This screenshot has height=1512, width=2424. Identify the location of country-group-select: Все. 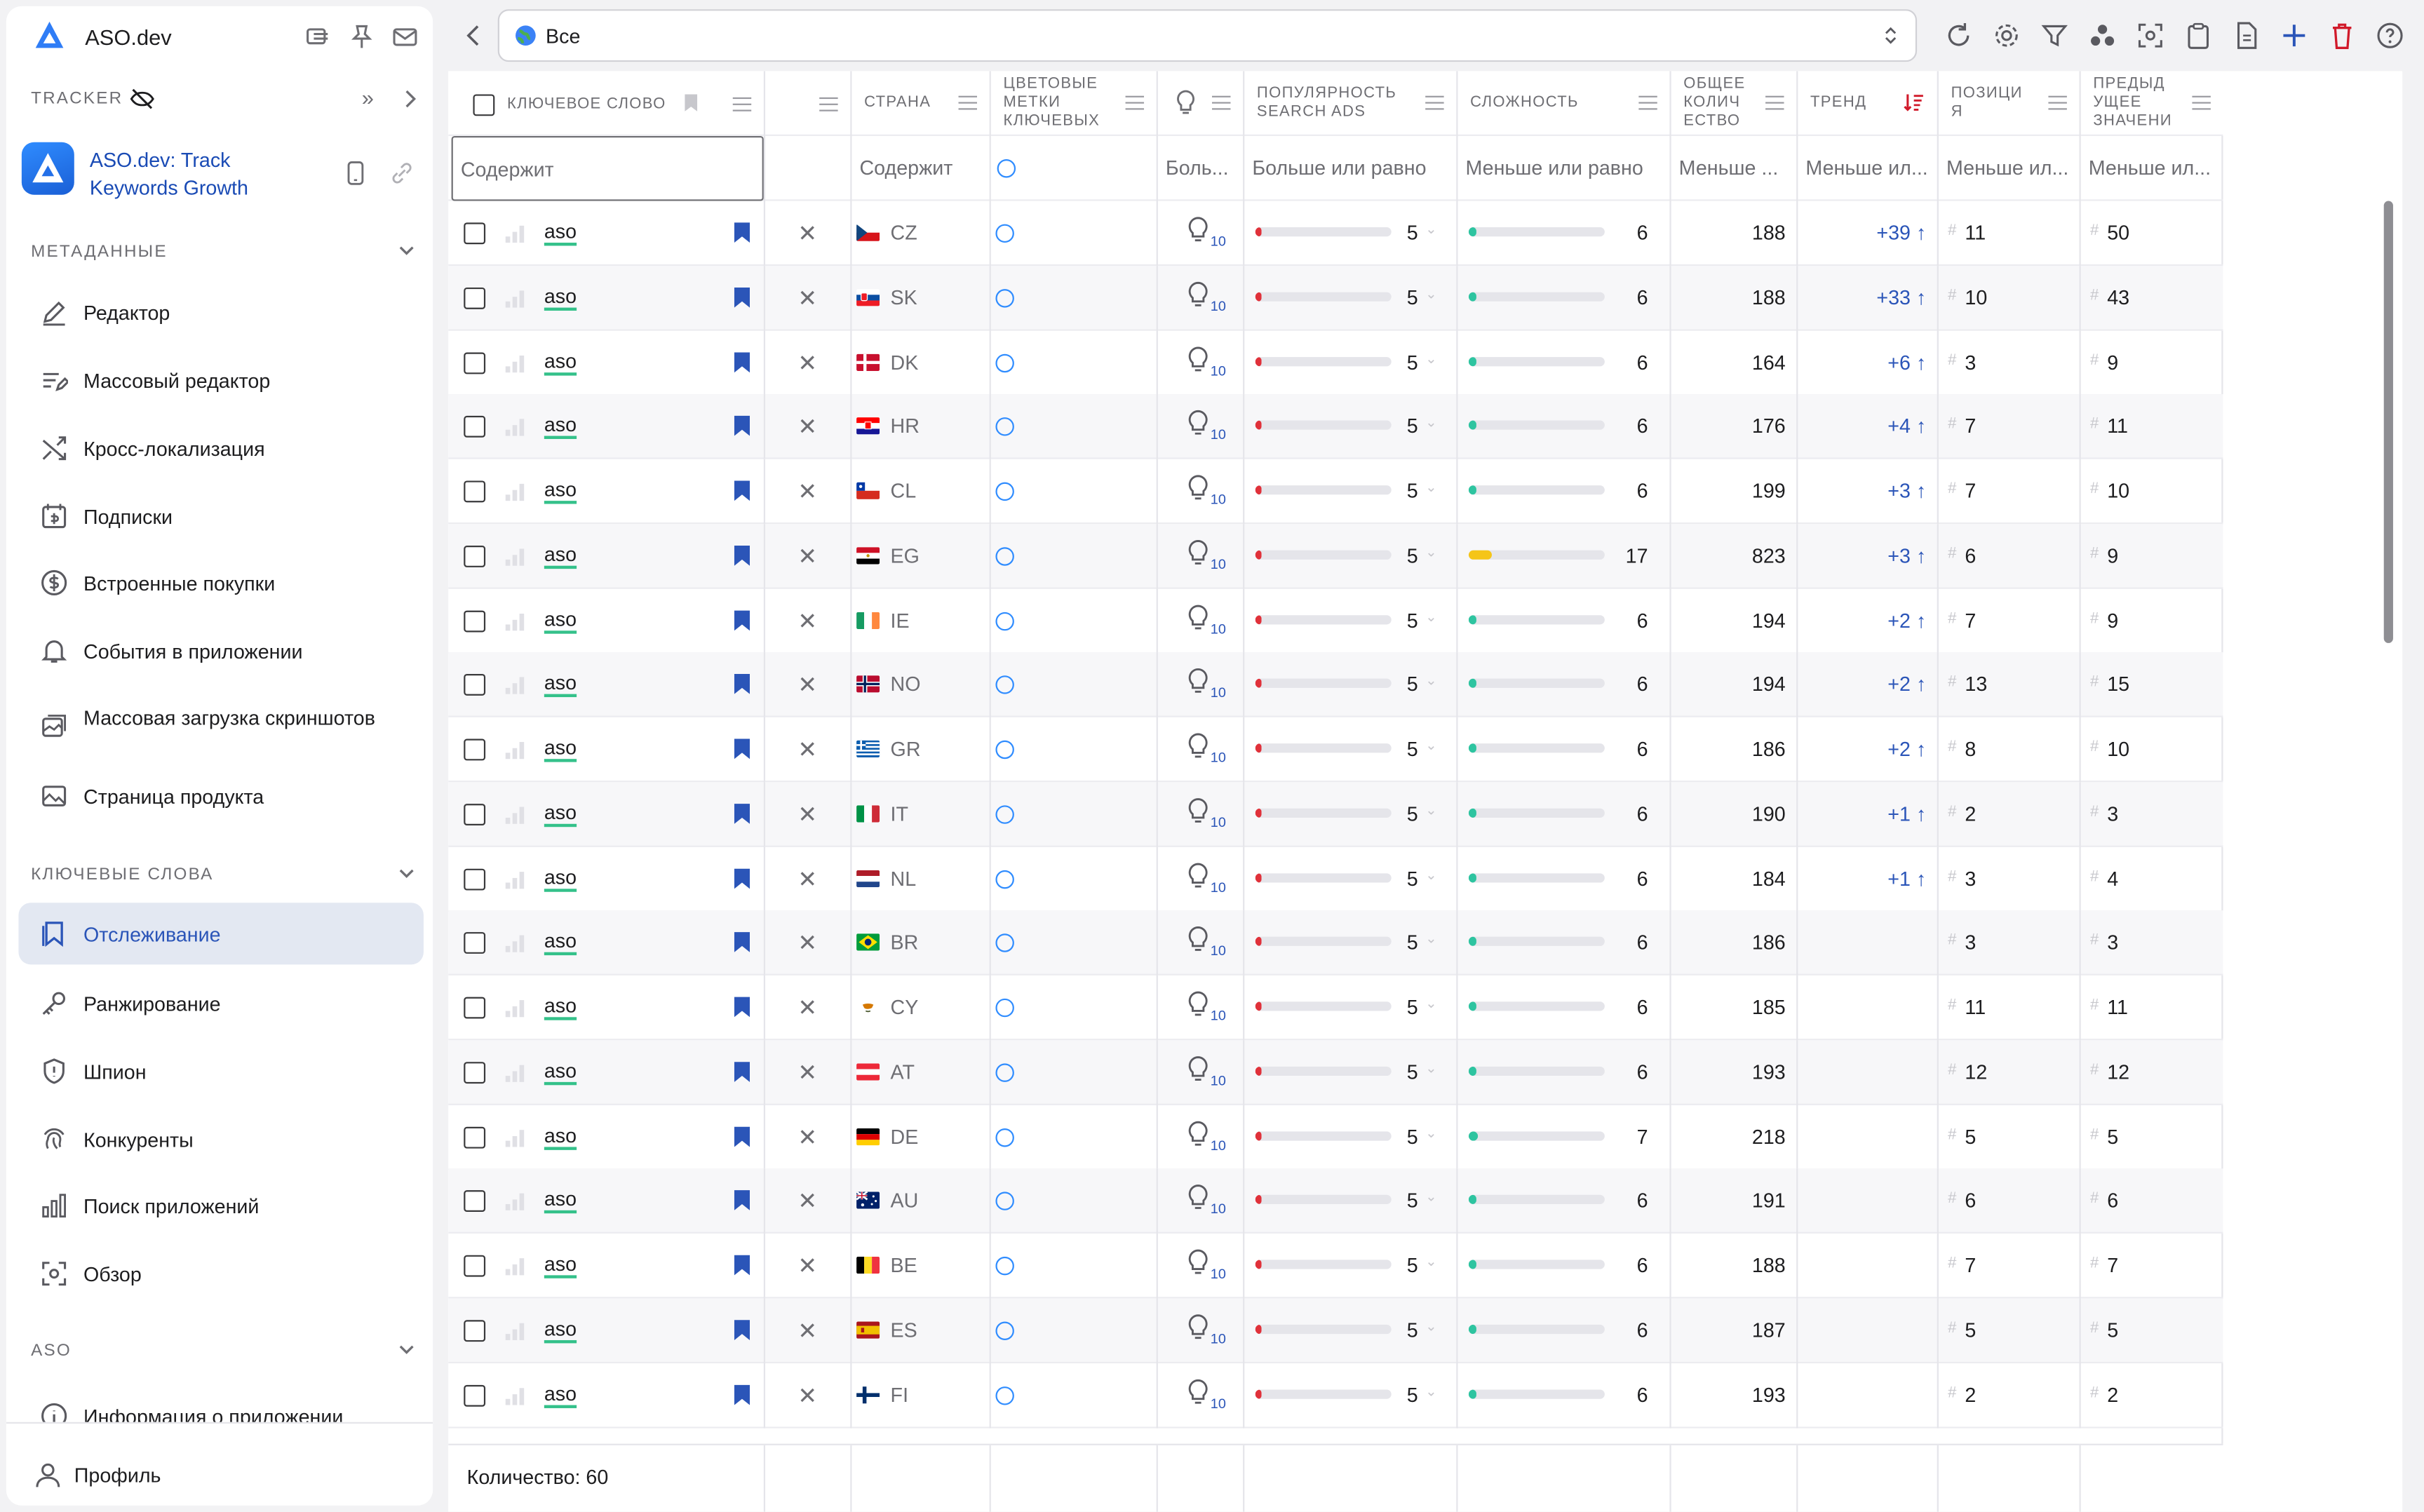
(1207, 35).